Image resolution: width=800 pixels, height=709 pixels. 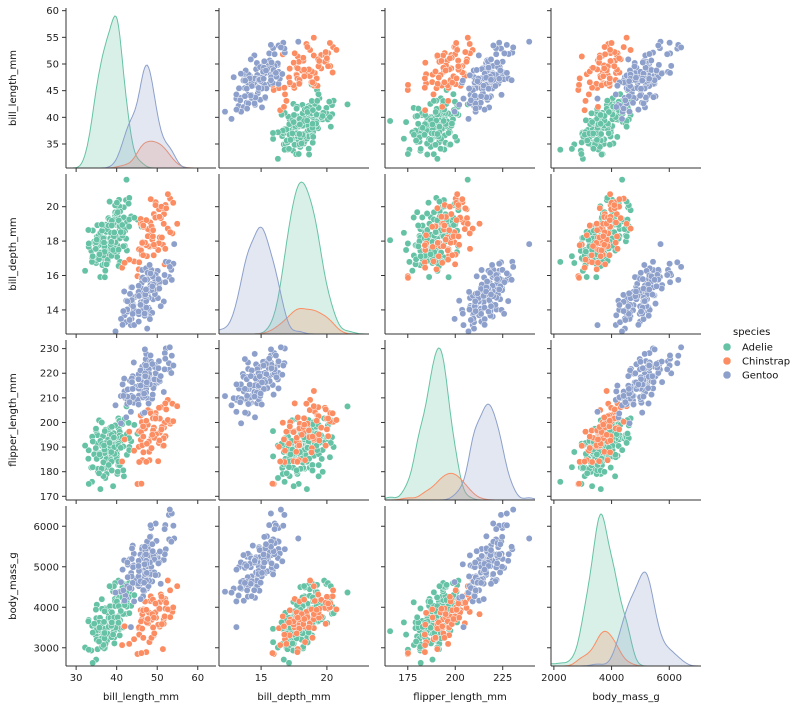 What do you see at coordinates (197, 678) in the screenshot?
I see `x-tick-label: 60` at bounding box center [197, 678].